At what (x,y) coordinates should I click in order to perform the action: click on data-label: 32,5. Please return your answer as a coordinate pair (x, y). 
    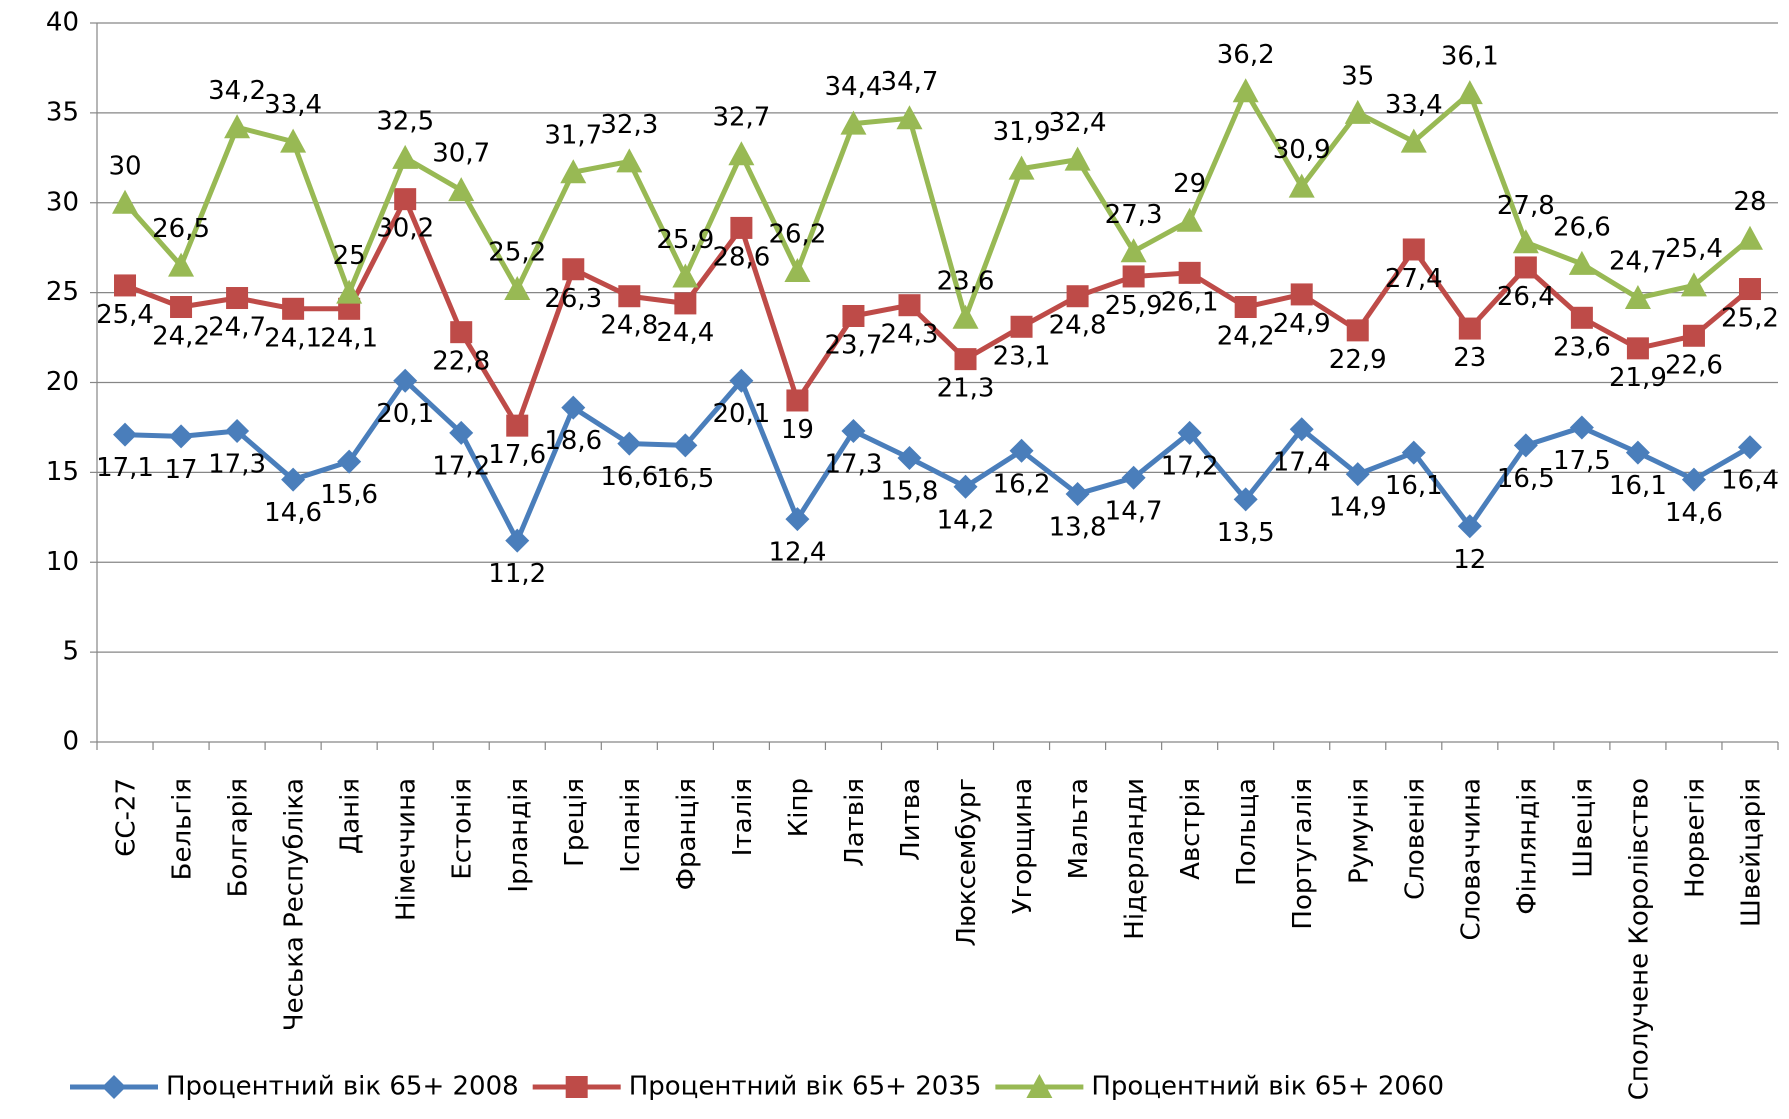
    Looking at the image, I should click on (405, 121).